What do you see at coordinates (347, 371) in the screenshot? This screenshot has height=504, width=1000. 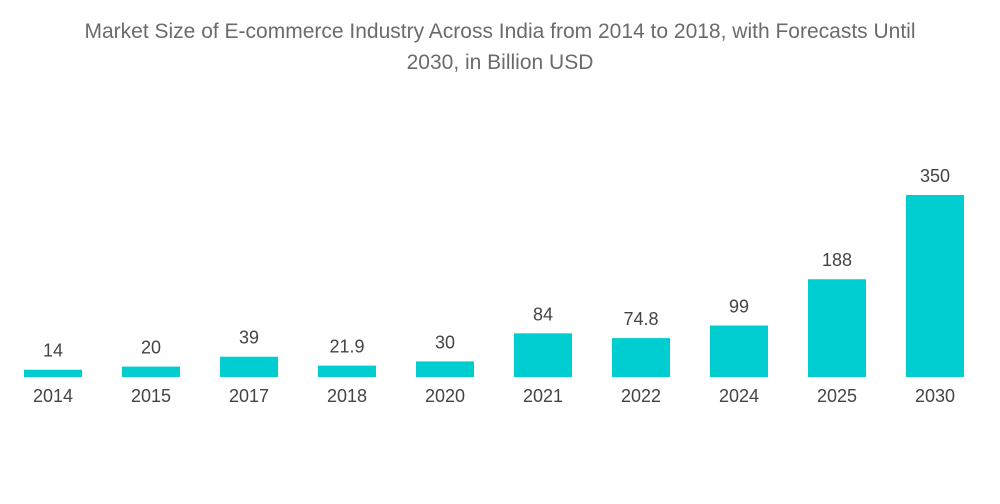 I see `bar-2018` at bounding box center [347, 371].